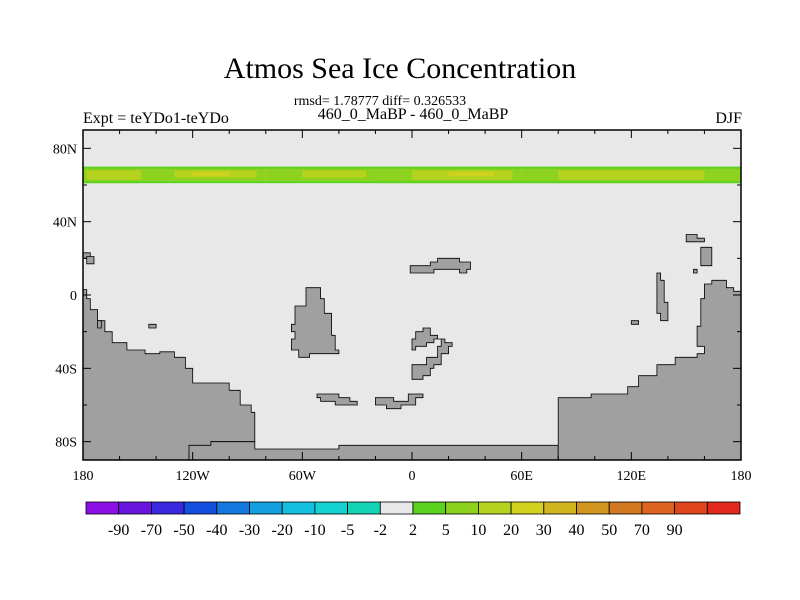 The width and height of the screenshot is (800, 600). Describe the element at coordinates (413, 530) in the screenshot. I see `colorbar-label: 2` at that location.